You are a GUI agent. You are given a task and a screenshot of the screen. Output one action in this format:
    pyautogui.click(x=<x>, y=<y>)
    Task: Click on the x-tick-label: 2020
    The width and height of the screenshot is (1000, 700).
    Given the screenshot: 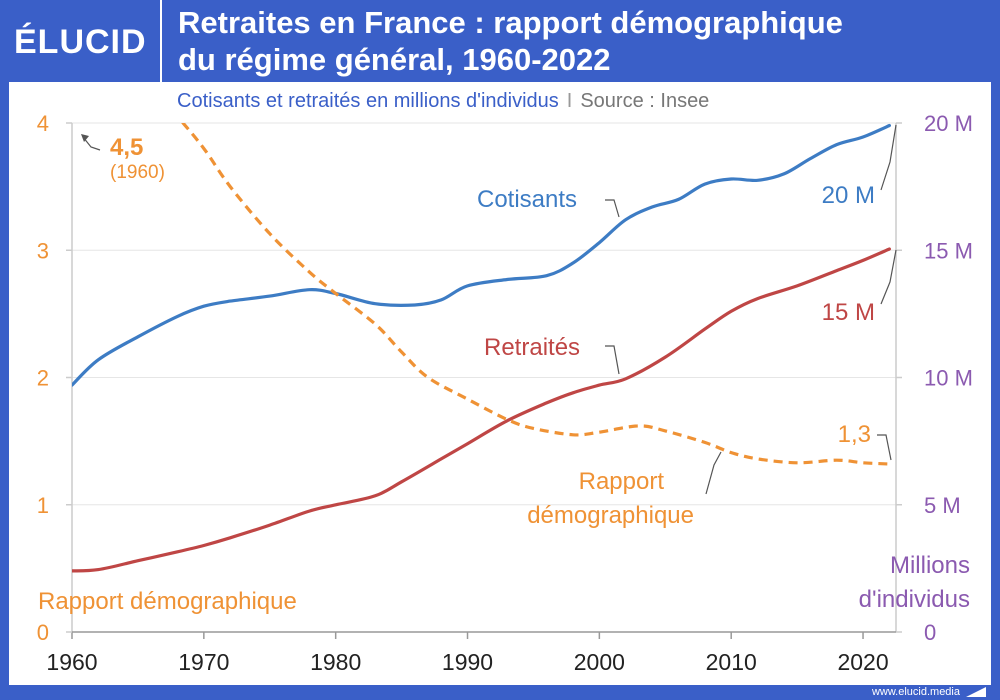 What is the action you would take?
    pyautogui.click(x=862, y=662)
    